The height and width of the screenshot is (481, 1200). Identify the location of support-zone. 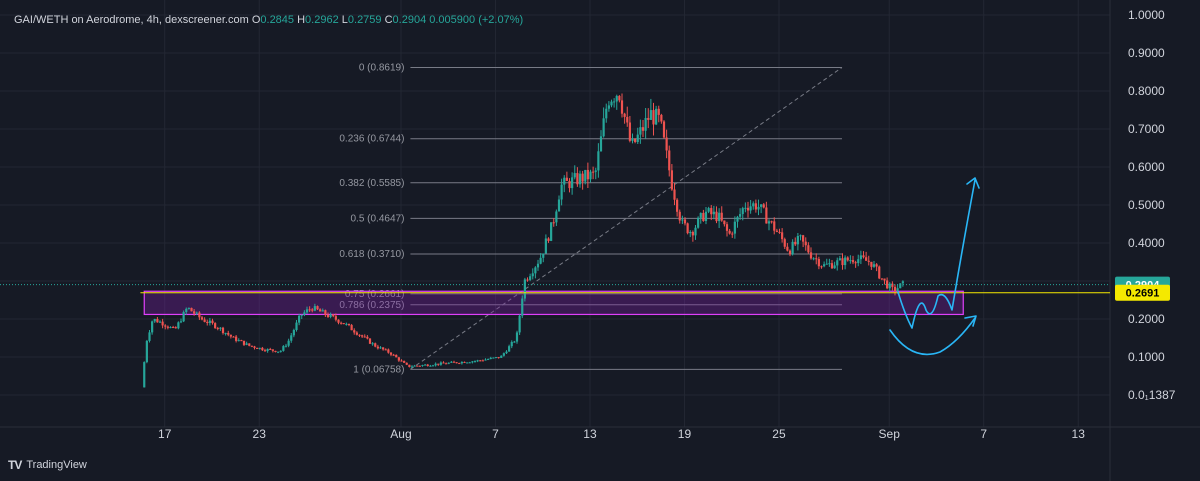
(553, 303).